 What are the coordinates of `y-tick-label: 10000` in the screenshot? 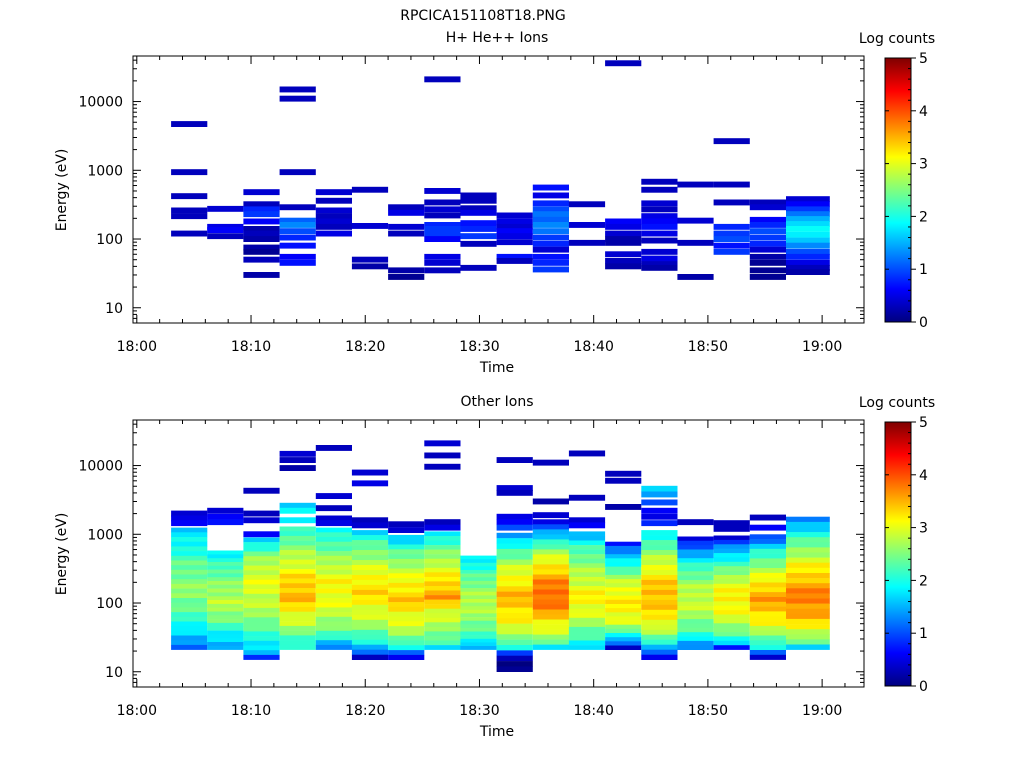 It's located at (100, 467).